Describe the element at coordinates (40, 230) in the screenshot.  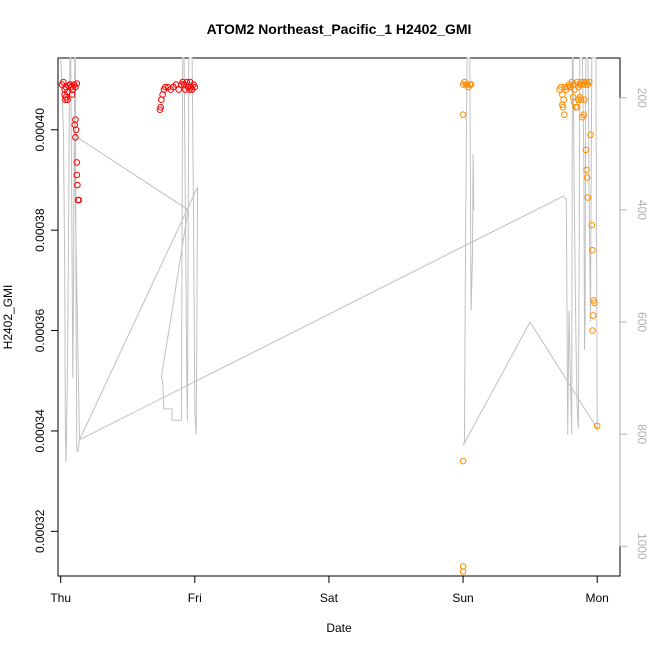
I see `y-tick-label: 0.00038` at that location.